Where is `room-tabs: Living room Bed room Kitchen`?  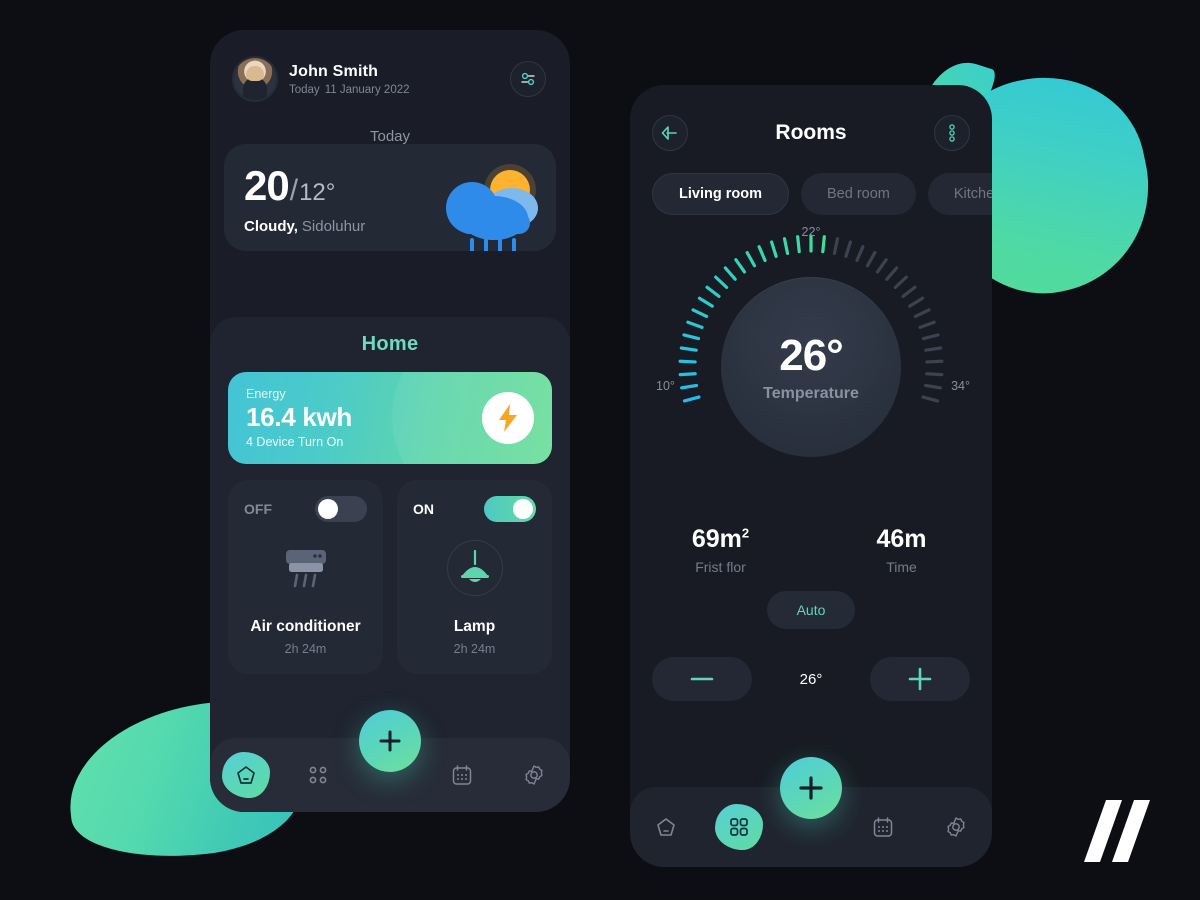 room-tabs: Living room Bed room Kitchen is located at coordinates (811, 183).